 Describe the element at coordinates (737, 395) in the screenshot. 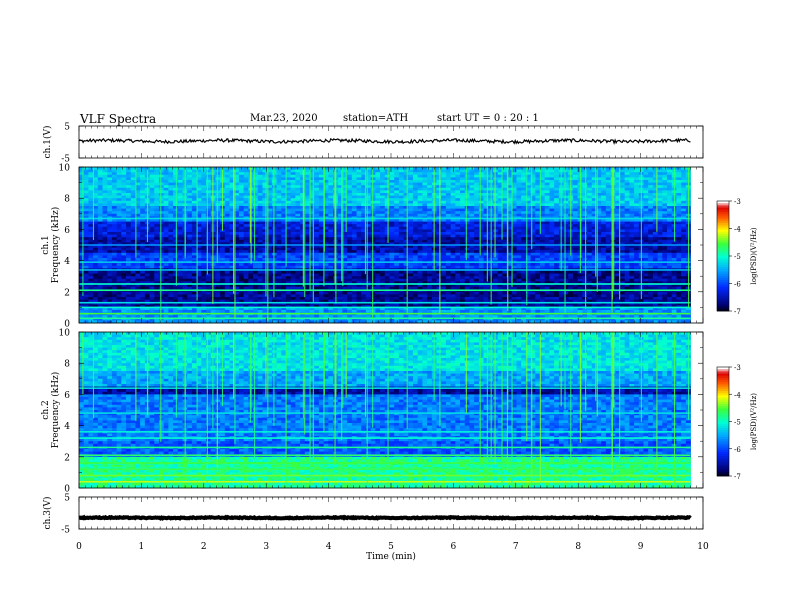

I see `colorbar-tick-label: -4` at that location.